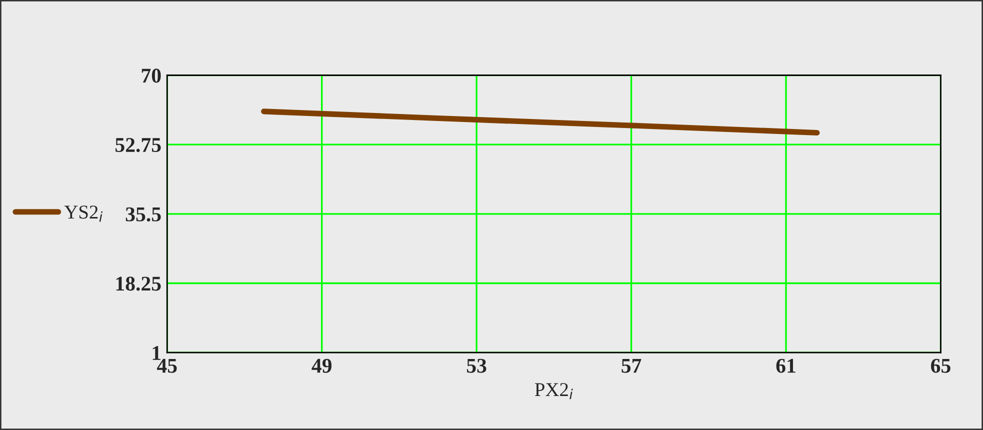  Describe the element at coordinates (151, 75) in the screenshot. I see `y-tick-label: 70` at that location.